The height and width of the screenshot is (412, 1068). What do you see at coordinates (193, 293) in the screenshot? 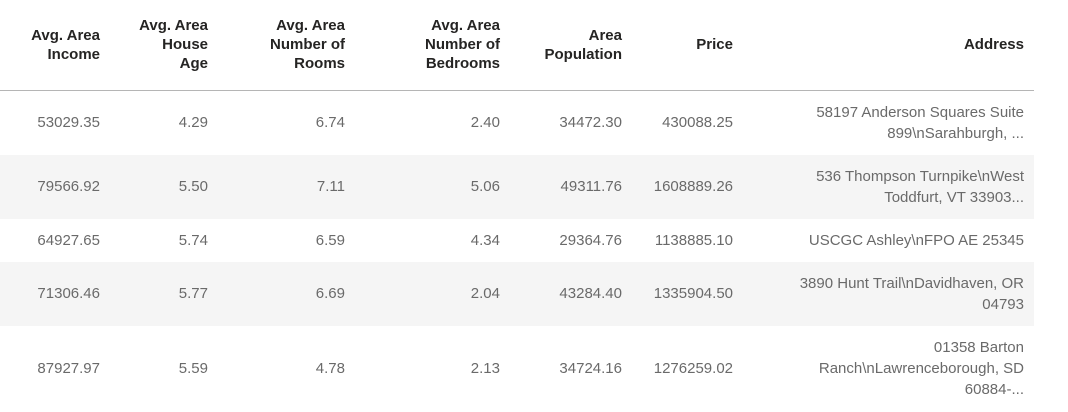
I see `cell-avg-area-house-age: 5.77` at bounding box center [193, 293].